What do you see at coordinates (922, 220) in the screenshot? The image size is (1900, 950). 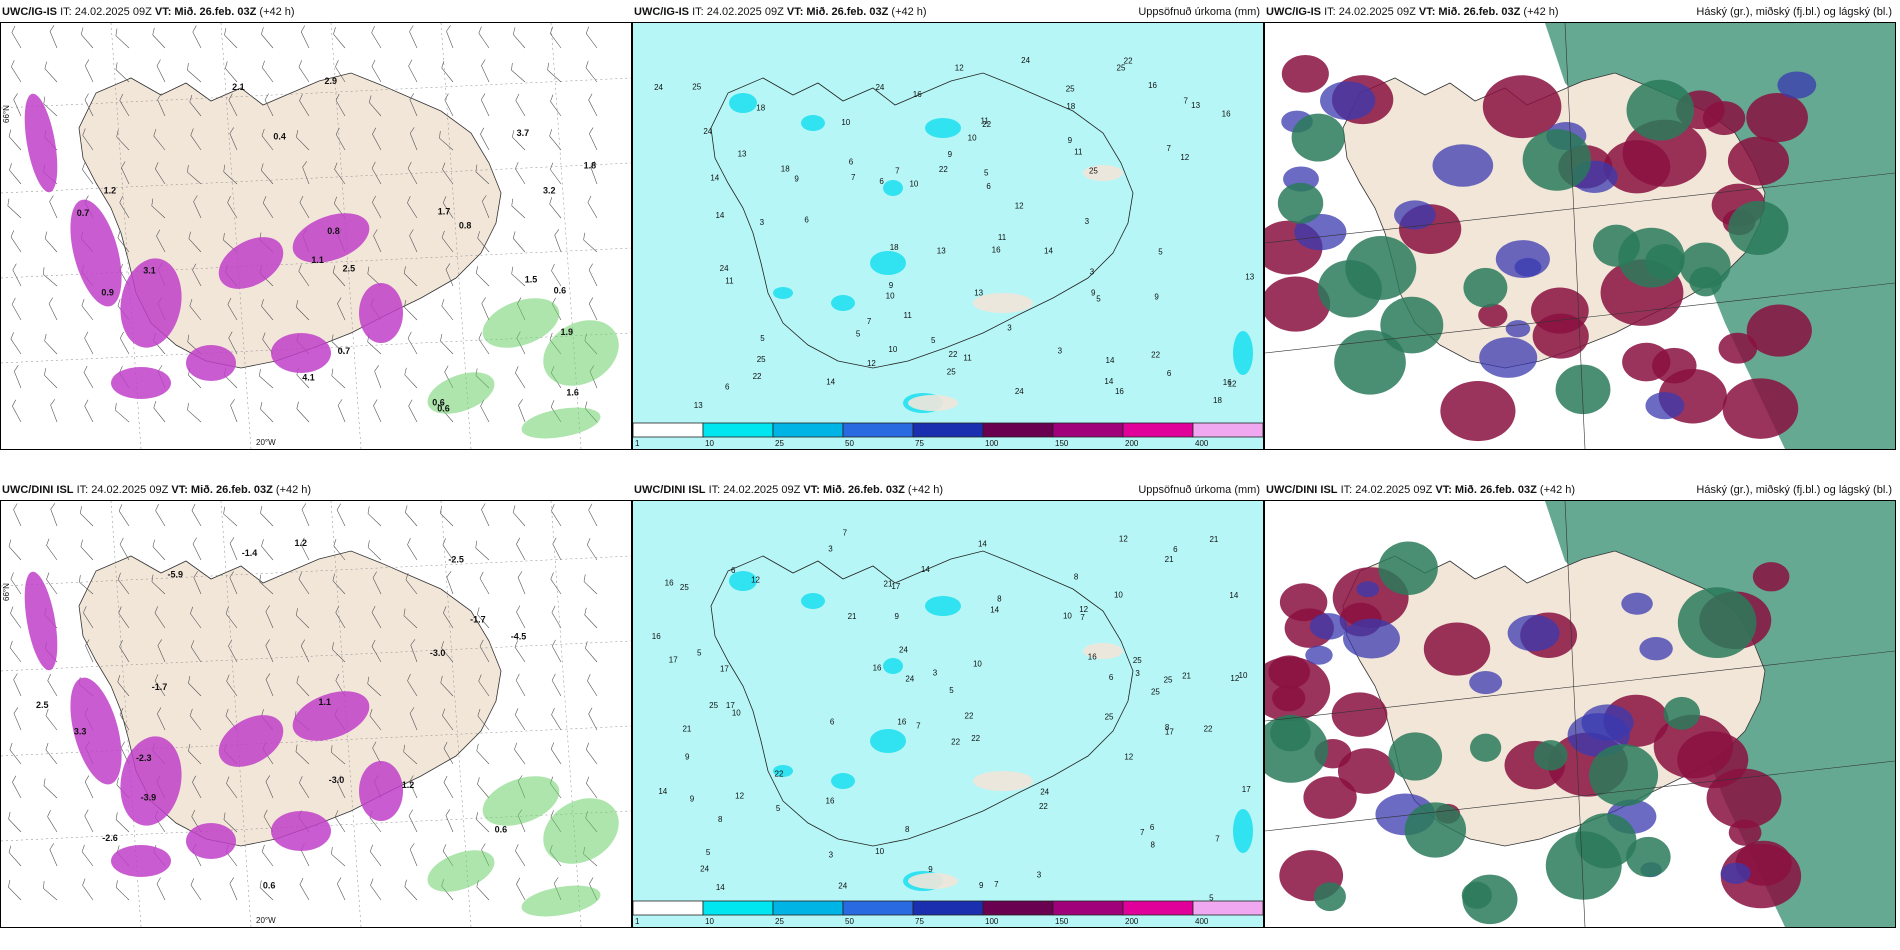 I see `iceland-outline` at bounding box center [922, 220].